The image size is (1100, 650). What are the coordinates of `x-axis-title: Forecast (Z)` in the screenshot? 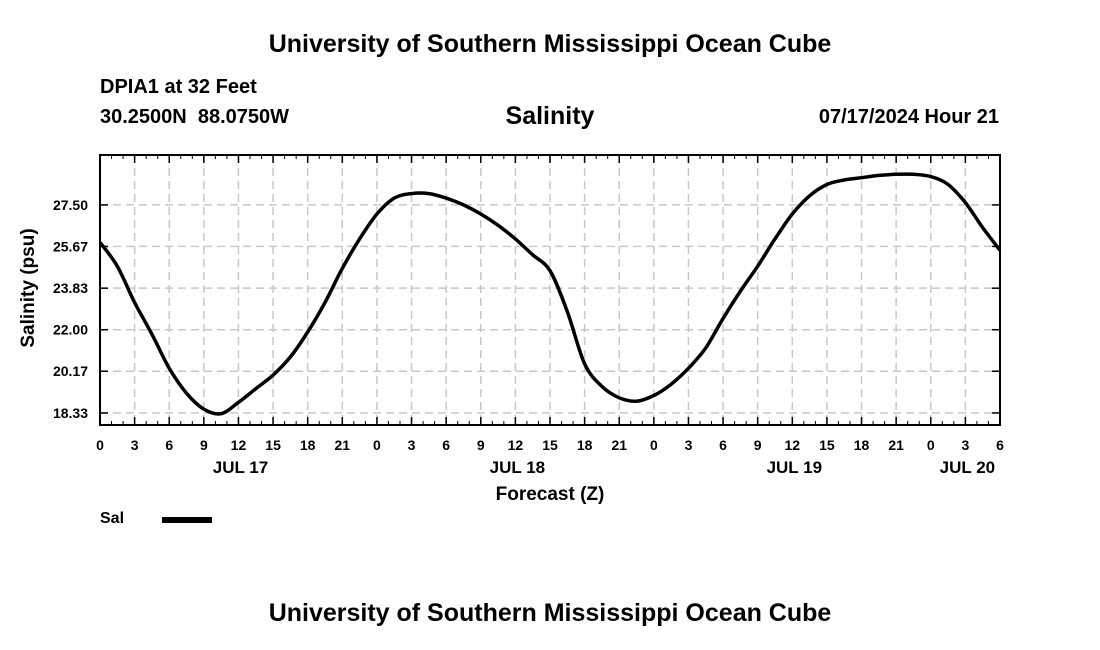 It's located at (550, 494).